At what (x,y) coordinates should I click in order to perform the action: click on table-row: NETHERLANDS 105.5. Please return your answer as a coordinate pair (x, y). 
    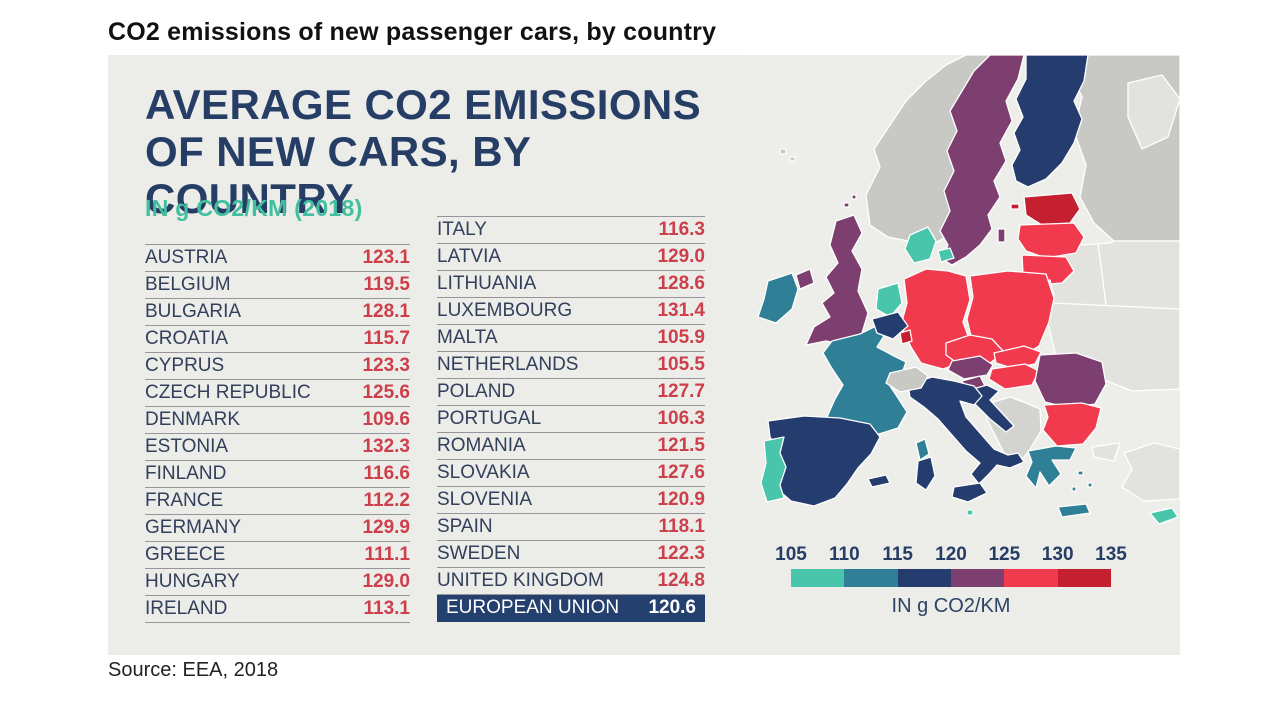
    Looking at the image, I should click on (571, 365).